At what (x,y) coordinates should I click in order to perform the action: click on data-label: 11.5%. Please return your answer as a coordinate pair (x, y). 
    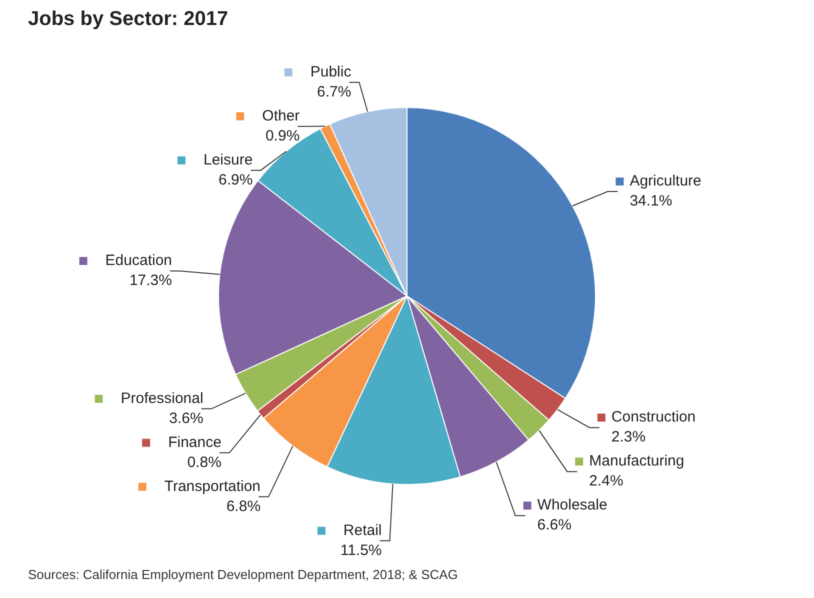
    Looking at the image, I should click on (361, 550).